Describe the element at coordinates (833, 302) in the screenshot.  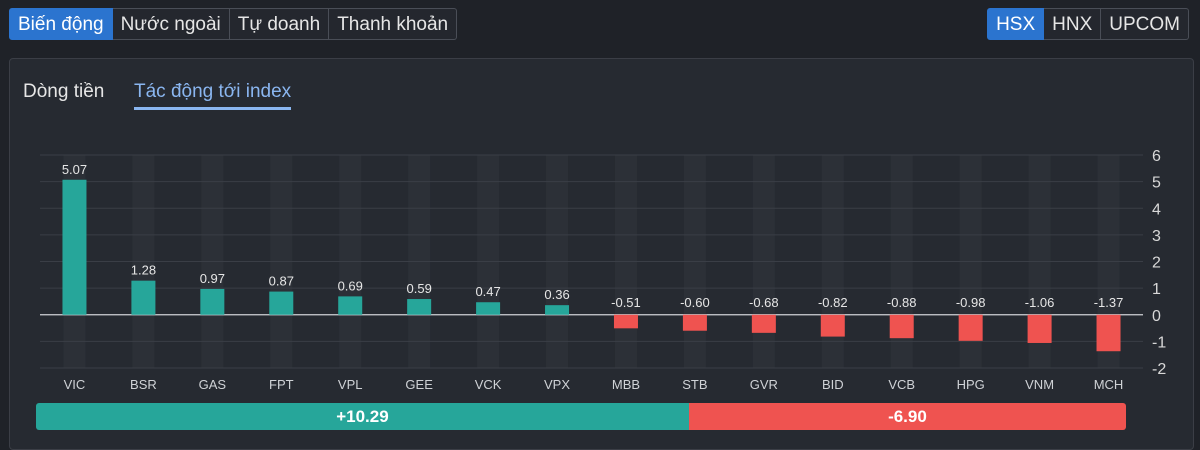
I see `value-label: -0.82` at that location.